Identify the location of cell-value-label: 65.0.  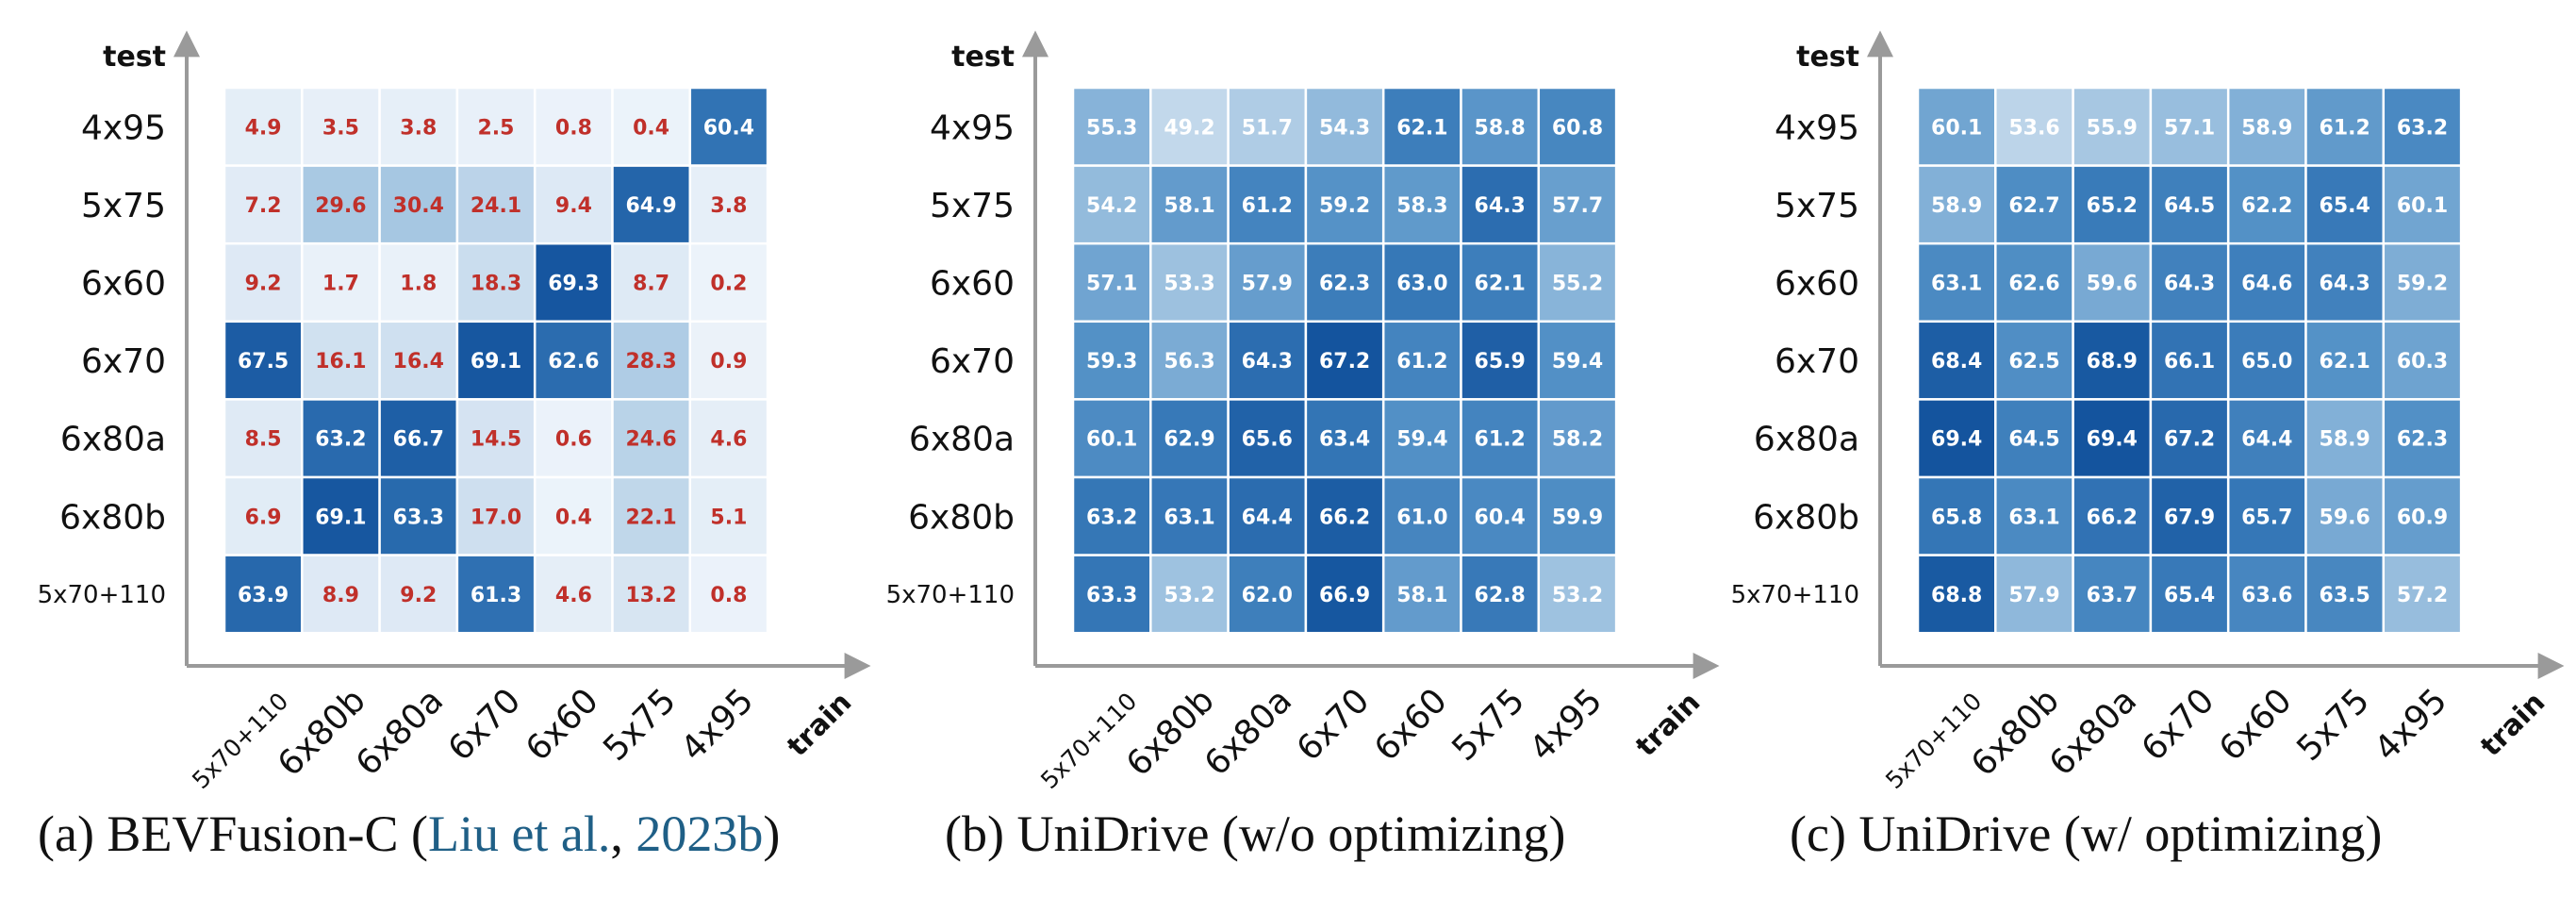
(2266, 362).